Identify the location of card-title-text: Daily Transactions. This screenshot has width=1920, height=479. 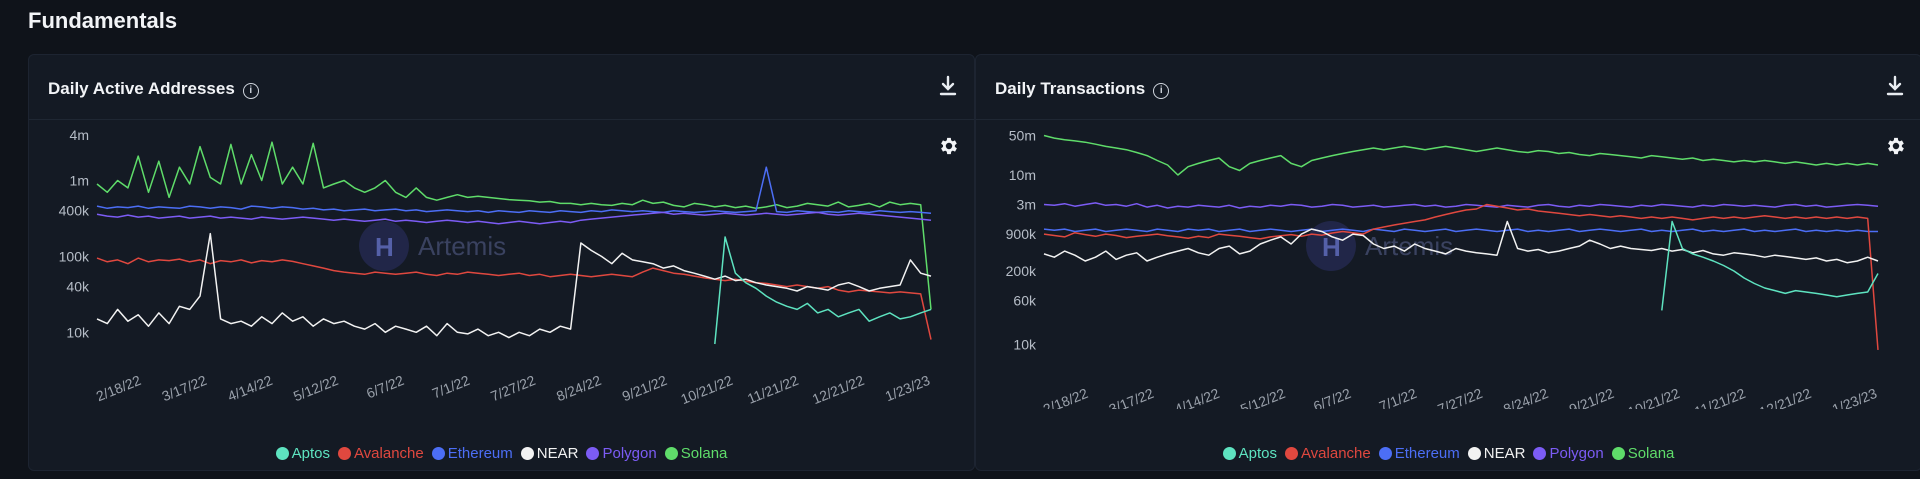
(1070, 88).